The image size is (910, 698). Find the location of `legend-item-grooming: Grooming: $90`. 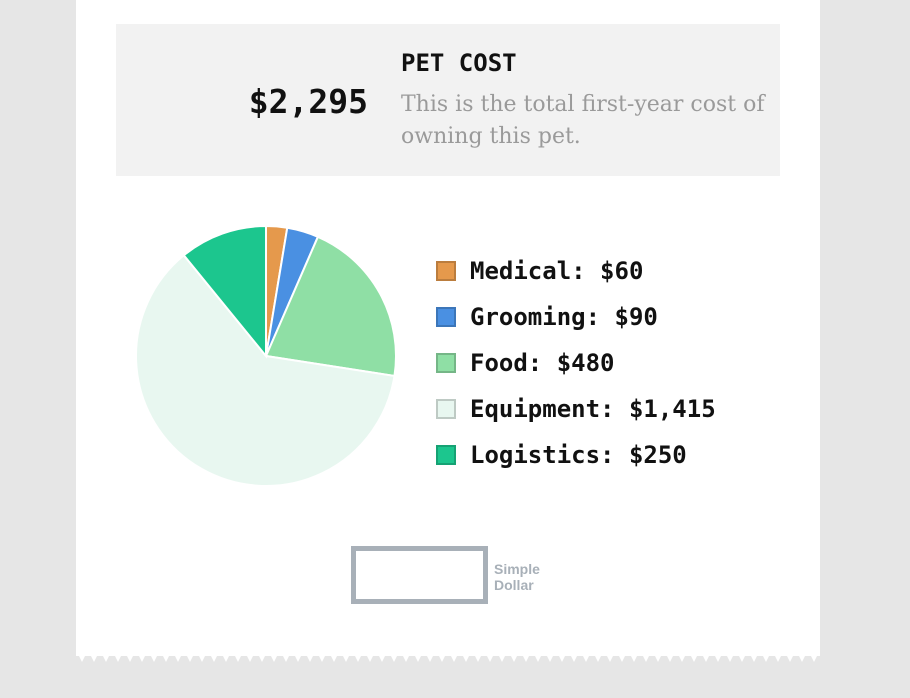

legend-item-grooming: Grooming: $90 is located at coordinates (576, 317).